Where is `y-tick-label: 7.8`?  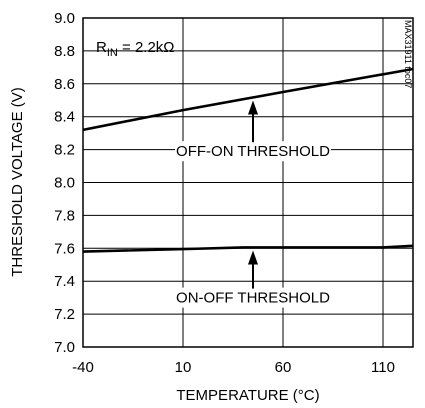 y-tick-label: 7.8 is located at coordinates (64, 215).